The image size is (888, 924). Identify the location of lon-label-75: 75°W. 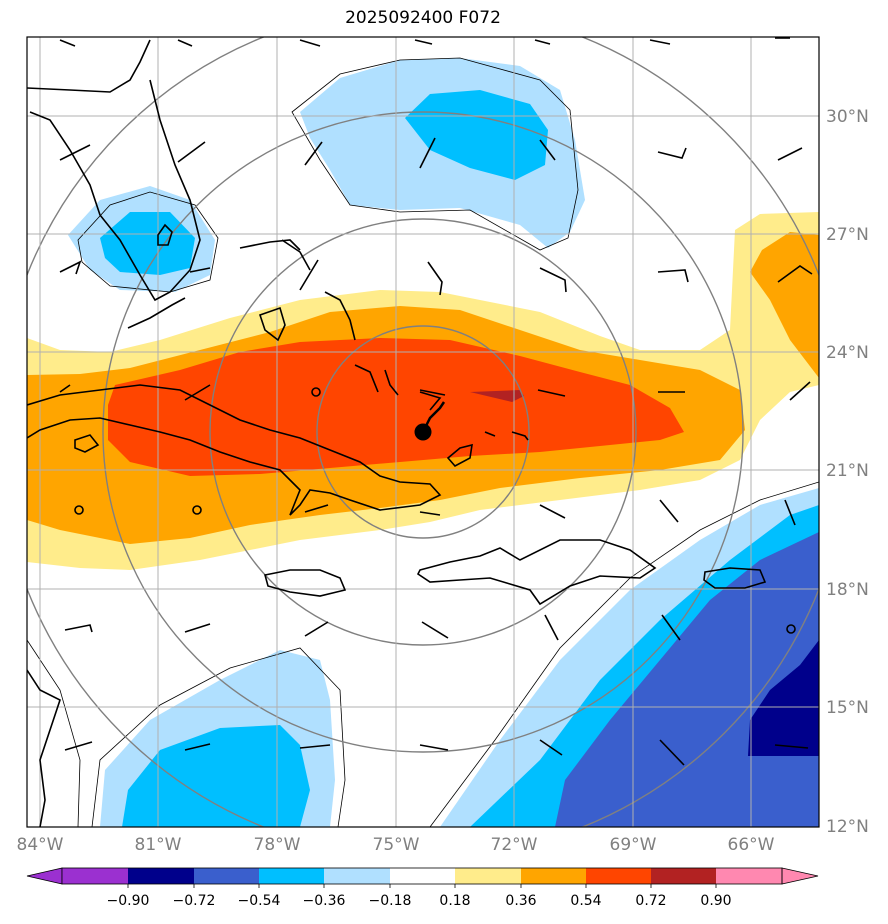
(396, 845).